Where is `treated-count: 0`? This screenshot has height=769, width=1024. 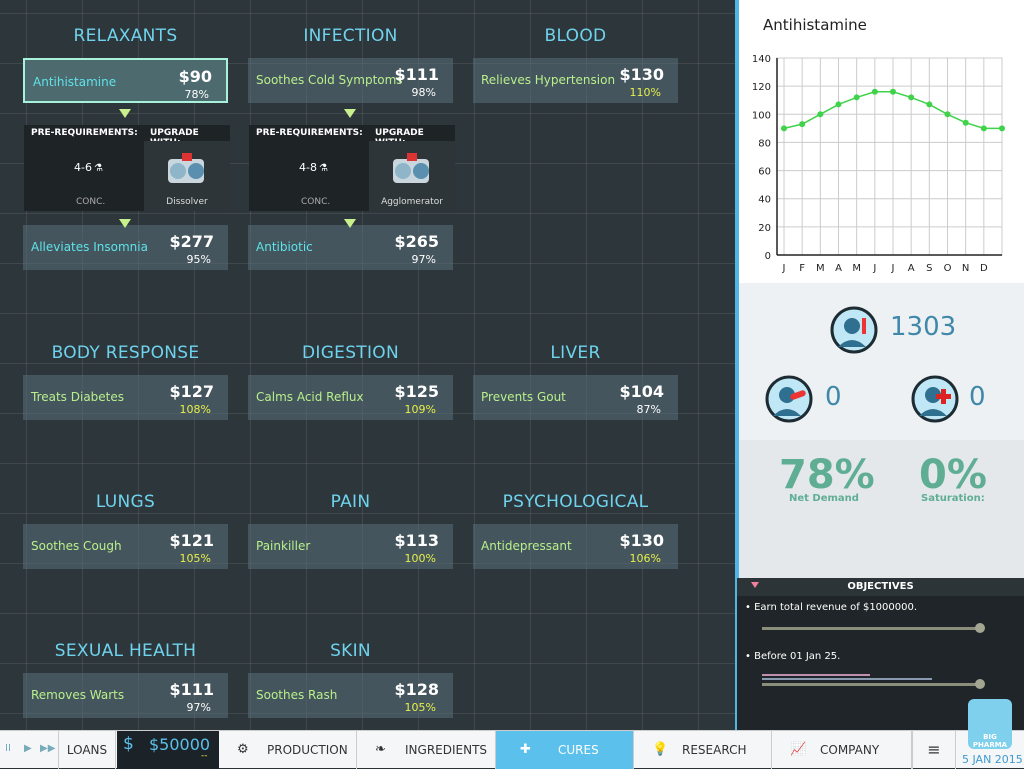 treated-count: 0 is located at coordinates (977, 397).